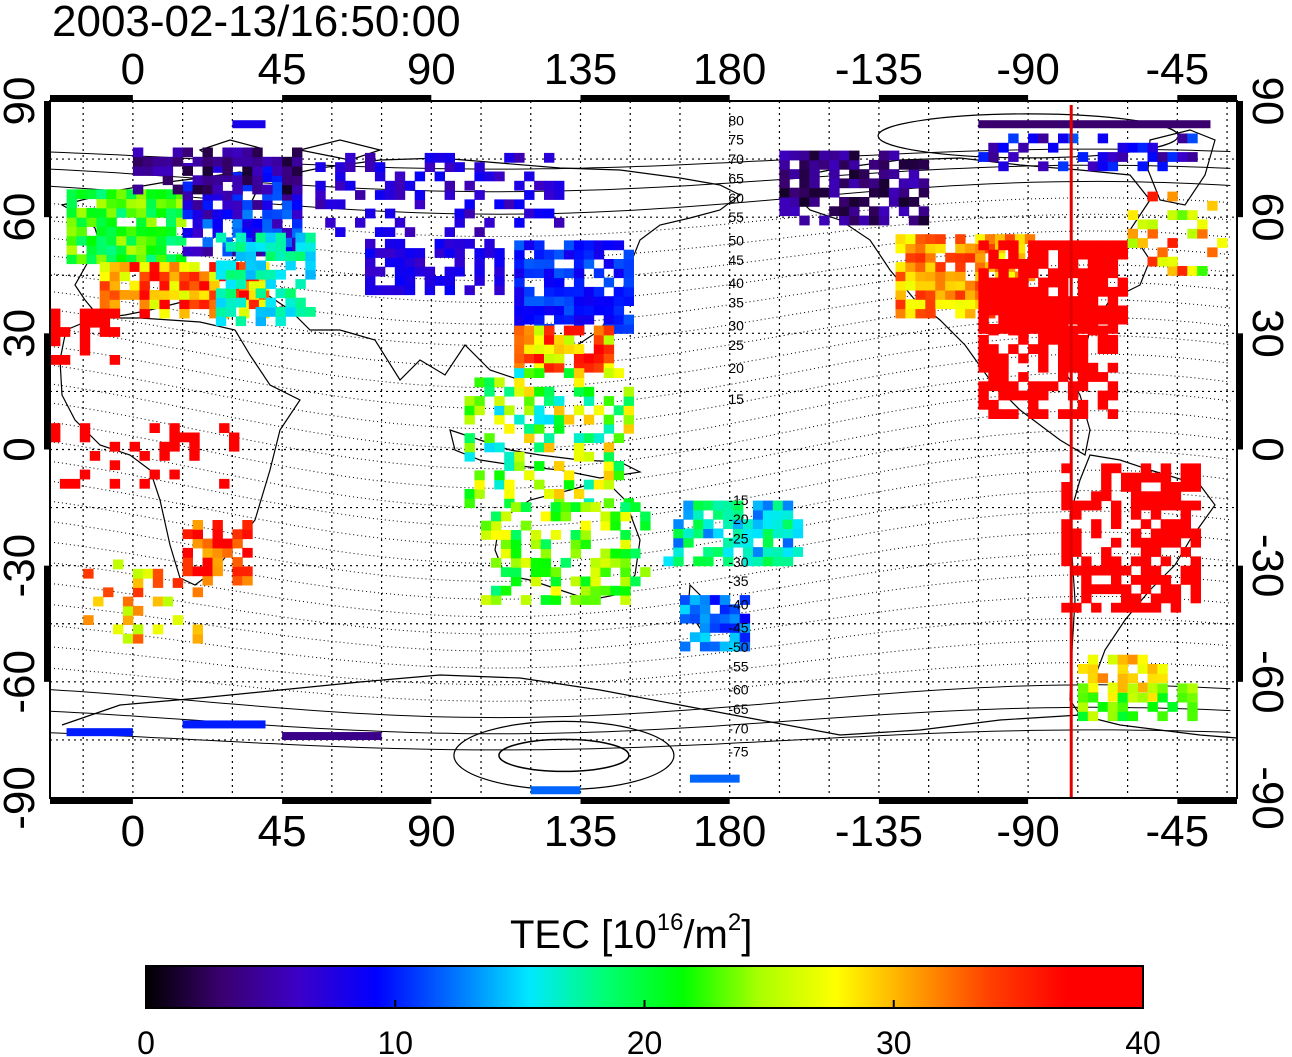  I want to click on contour-label: -70, so click(738, 728).